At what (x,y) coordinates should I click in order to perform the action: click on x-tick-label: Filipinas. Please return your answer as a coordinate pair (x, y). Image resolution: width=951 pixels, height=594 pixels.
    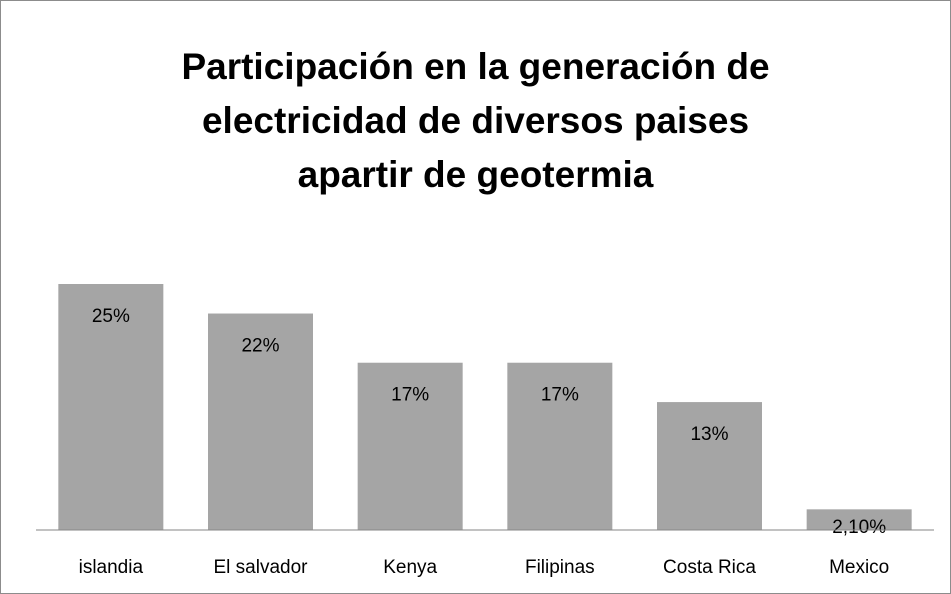
    Looking at the image, I should click on (560, 567).